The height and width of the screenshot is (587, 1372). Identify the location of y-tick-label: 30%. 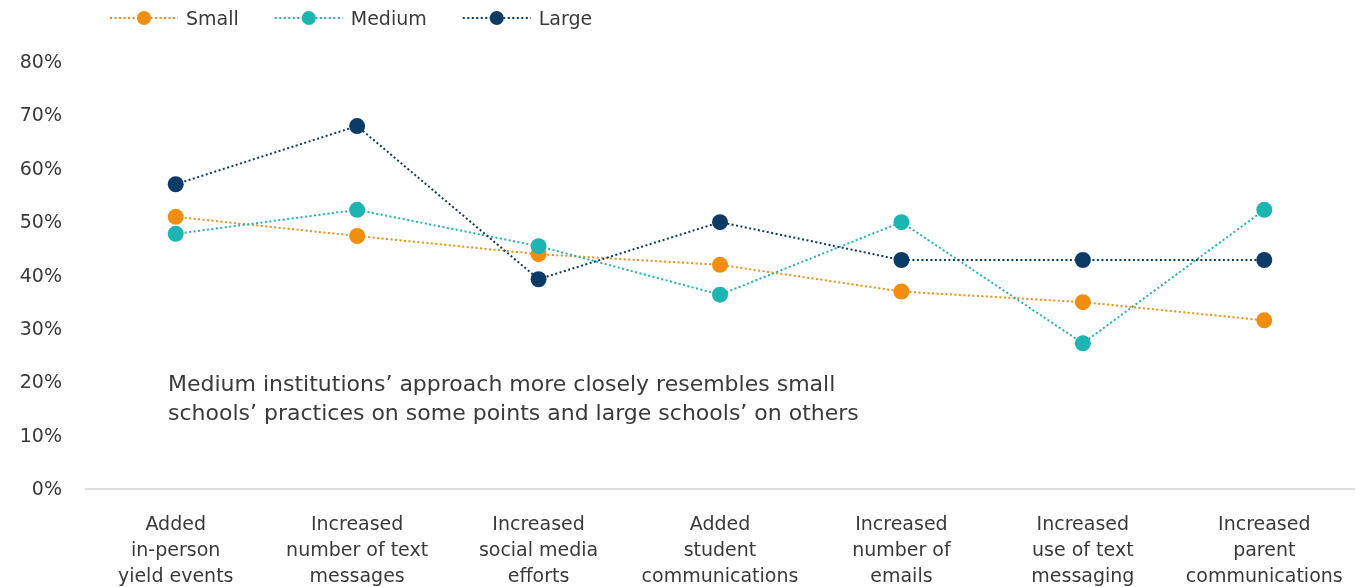
(40, 327).